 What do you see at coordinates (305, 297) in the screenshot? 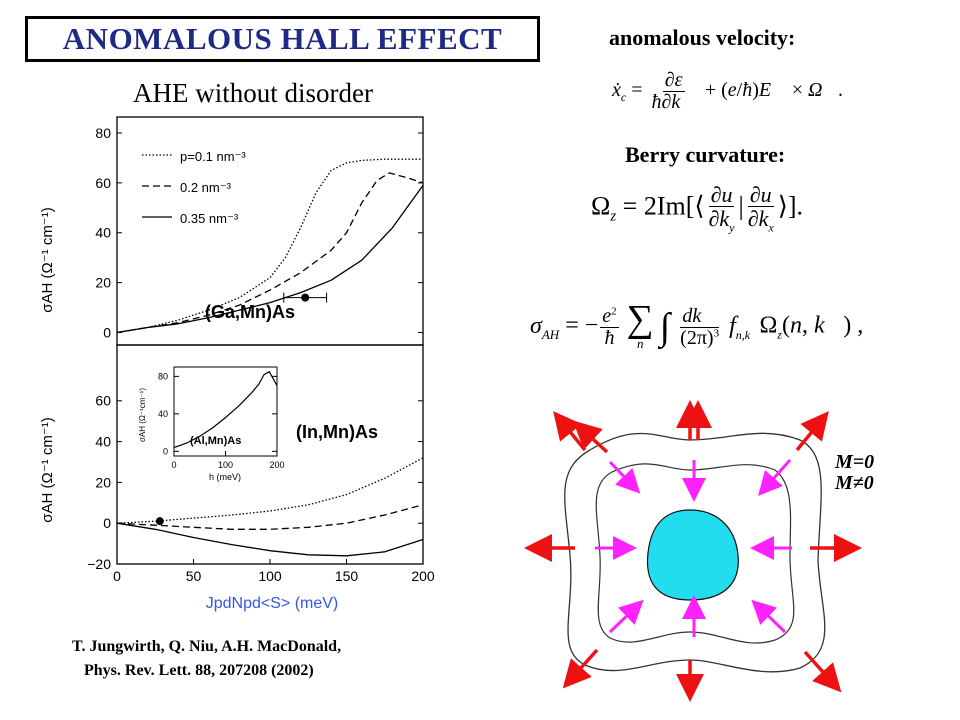
I see `top-data-point` at bounding box center [305, 297].